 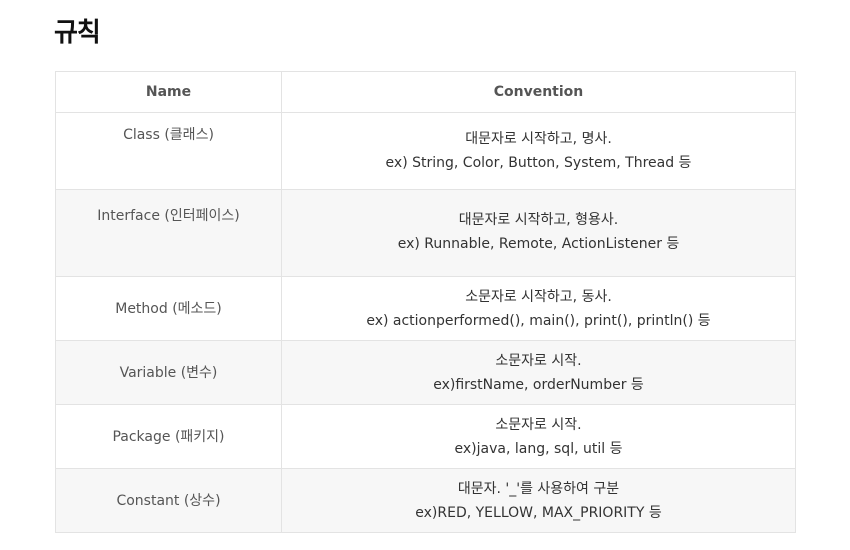 I want to click on convention-rule: 소문자로 시작하고, 동사., so click(x=538, y=296).